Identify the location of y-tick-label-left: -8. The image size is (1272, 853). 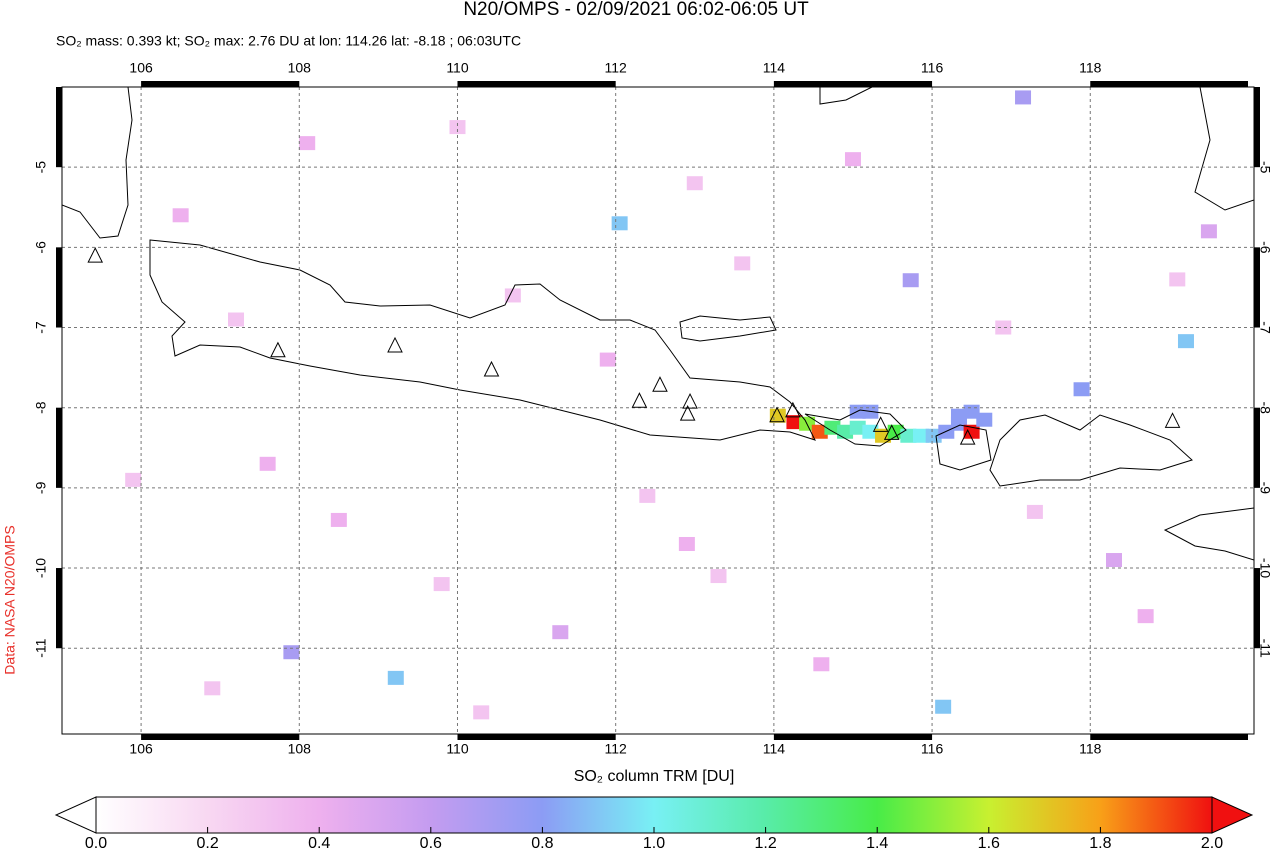
(41, 407).